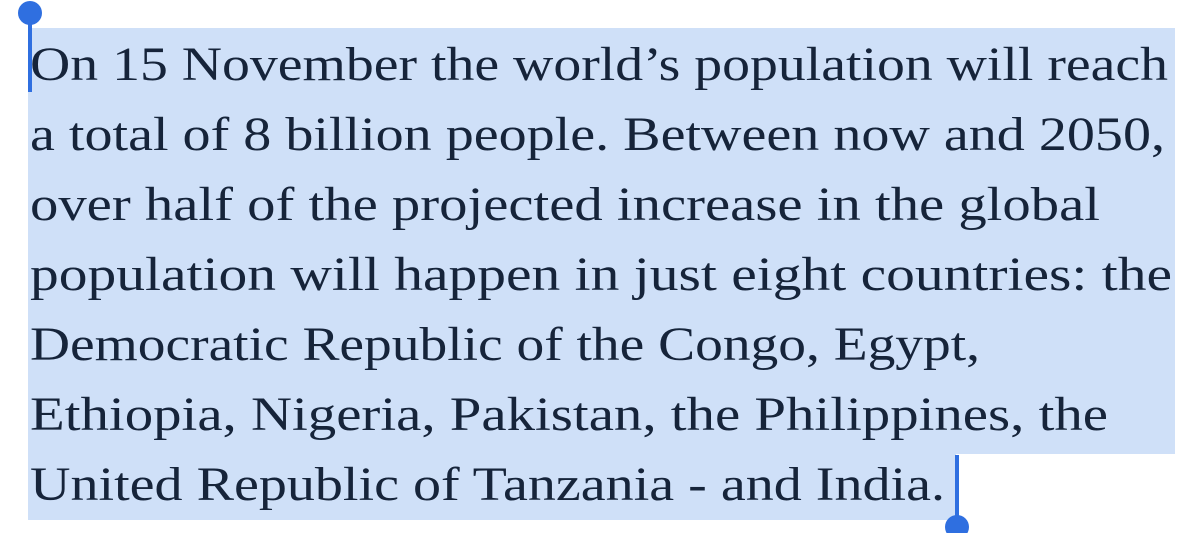 Image resolution: width=1200 pixels, height=533 pixels. Describe the element at coordinates (505, 344) in the screenshot. I see `text-line: Democratic Republic of the Congo, Egypt,` at that location.